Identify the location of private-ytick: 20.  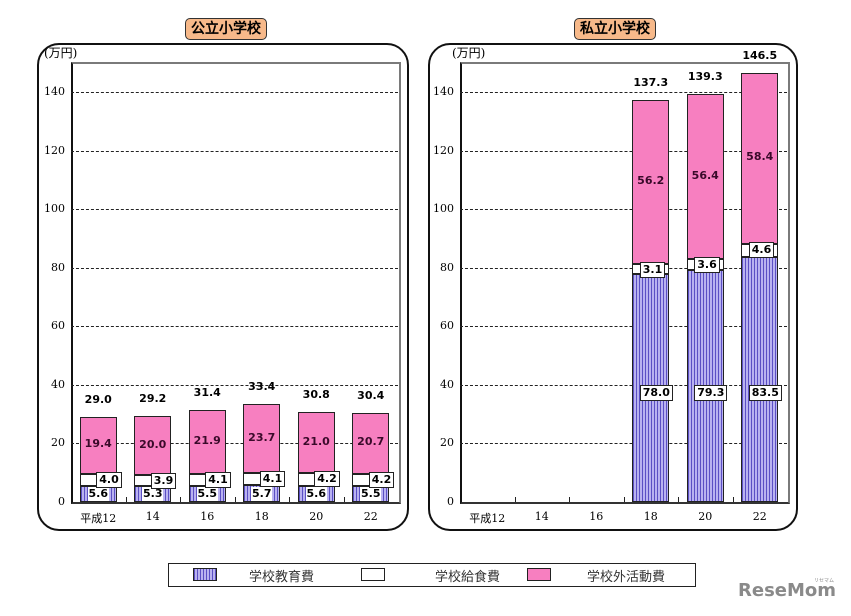
(447, 443).